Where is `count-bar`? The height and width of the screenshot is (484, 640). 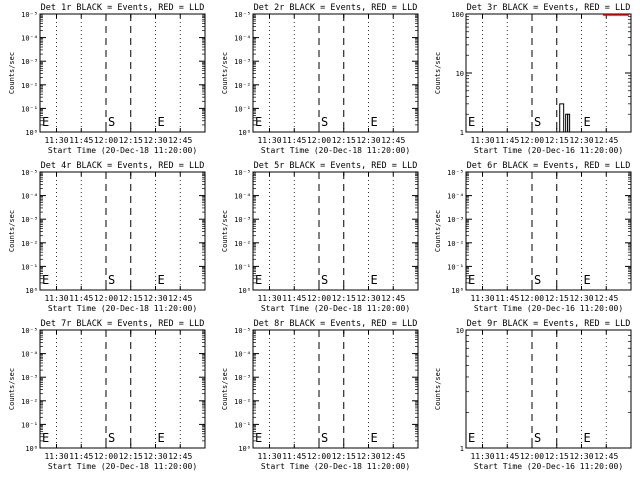
count-bar is located at coordinates (562, 117).